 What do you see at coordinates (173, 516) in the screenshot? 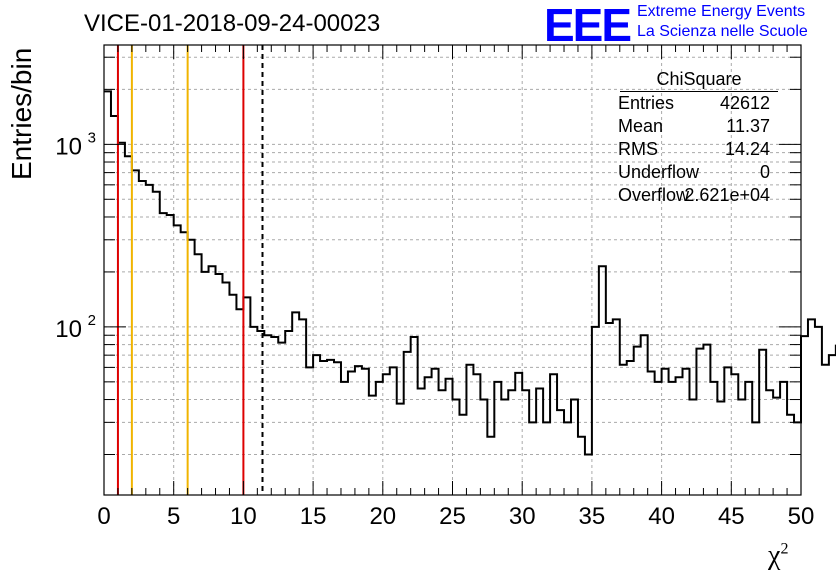
I see `x-tick-label: 5` at bounding box center [173, 516].